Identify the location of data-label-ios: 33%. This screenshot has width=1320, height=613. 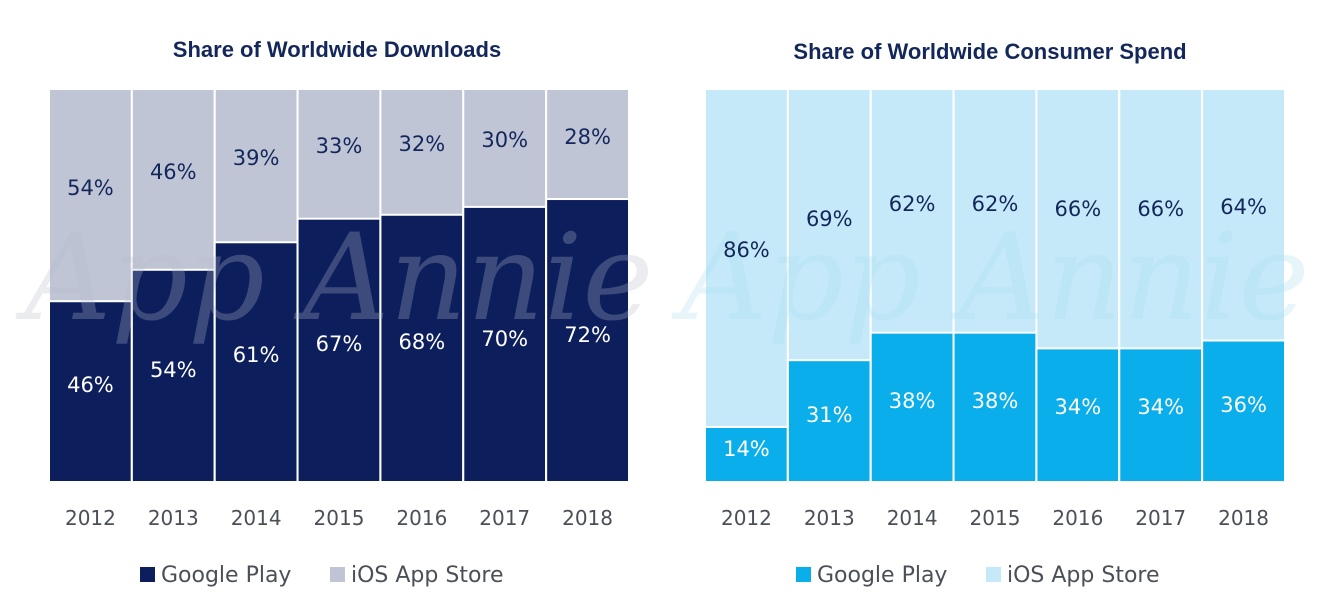
(339, 146).